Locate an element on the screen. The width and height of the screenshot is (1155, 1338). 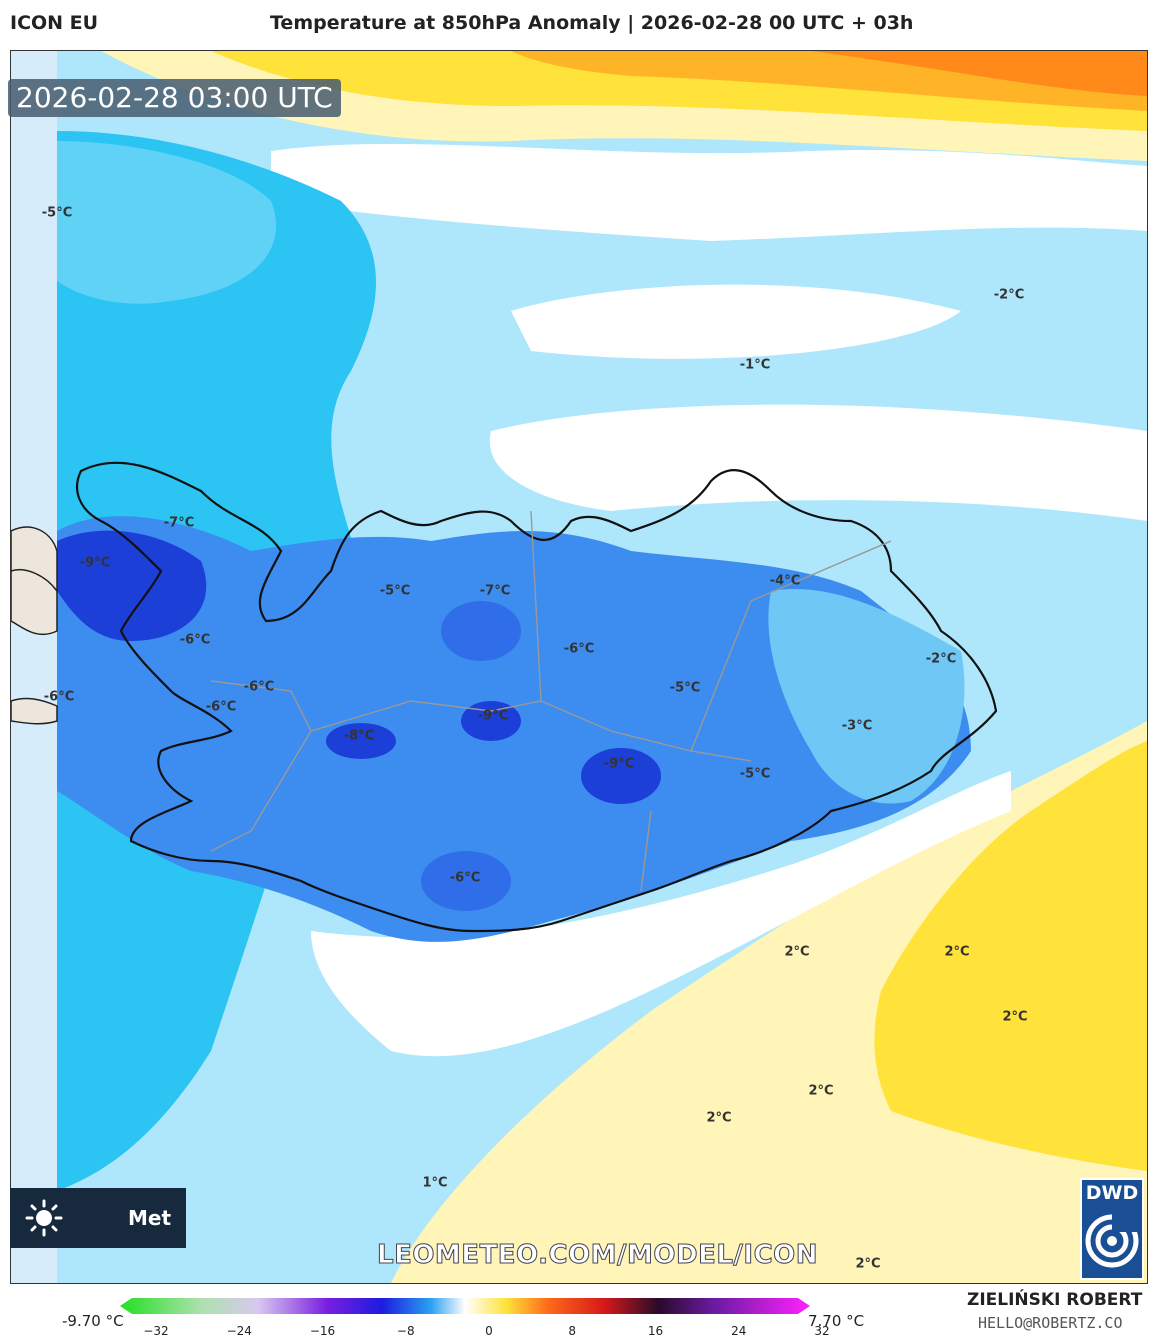
field-white-north2 is located at coordinates (736, 321).